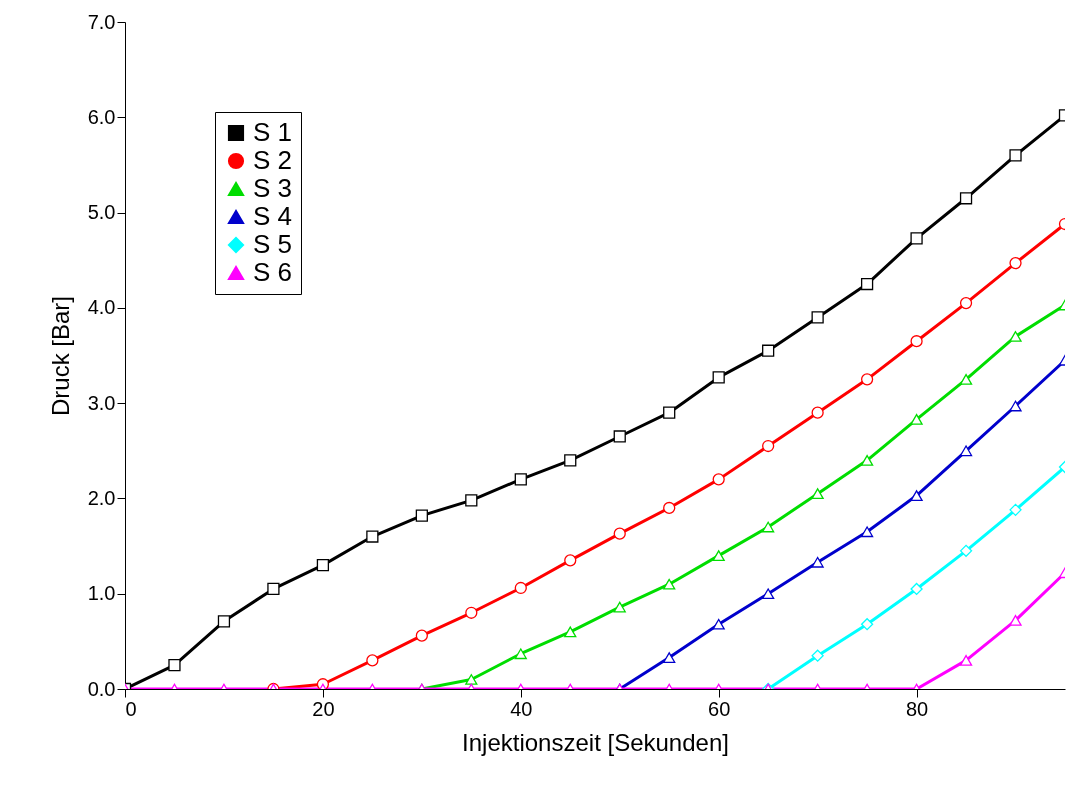 Image resolution: width=1072 pixels, height=801 pixels. What do you see at coordinates (101, 21) in the screenshot?
I see `y-tick-label: 7.0` at bounding box center [101, 21].